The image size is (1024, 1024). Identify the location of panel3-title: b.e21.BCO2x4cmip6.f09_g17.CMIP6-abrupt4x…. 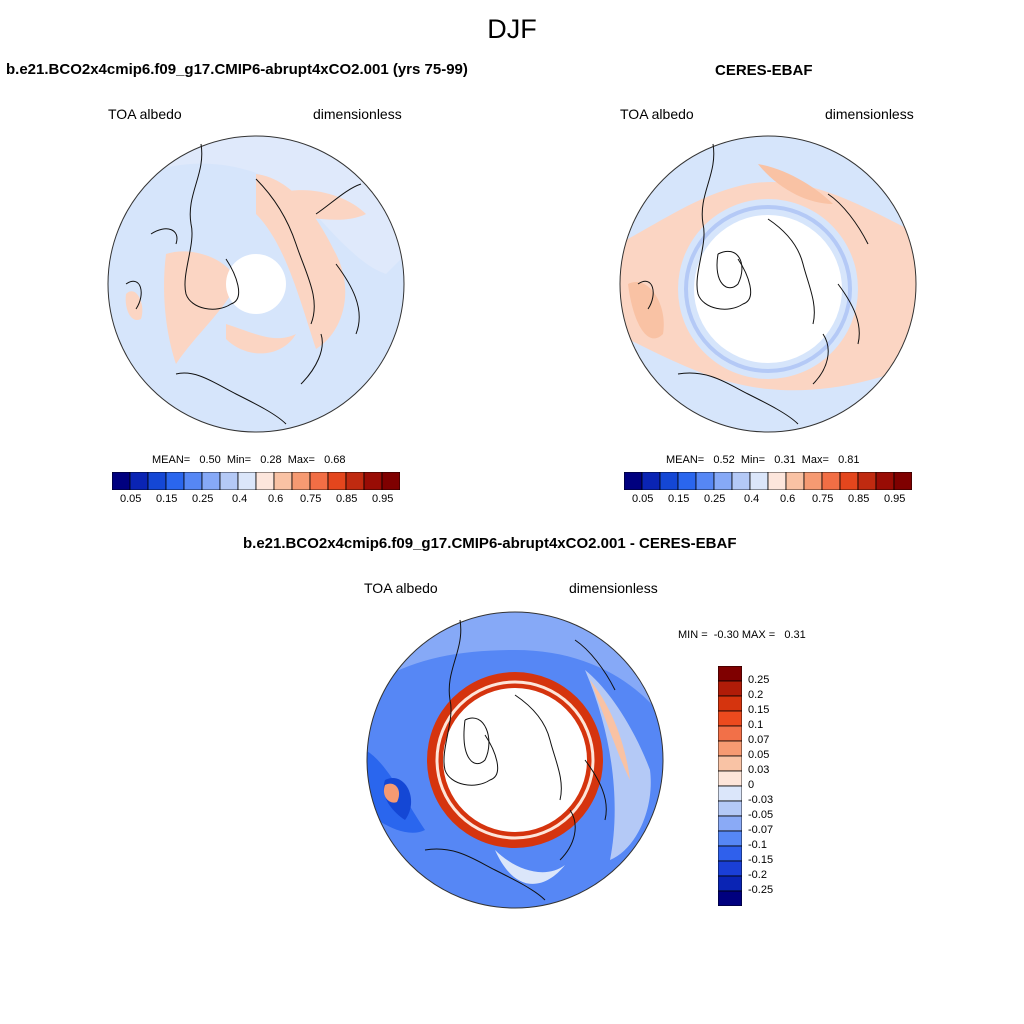
(490, 543).